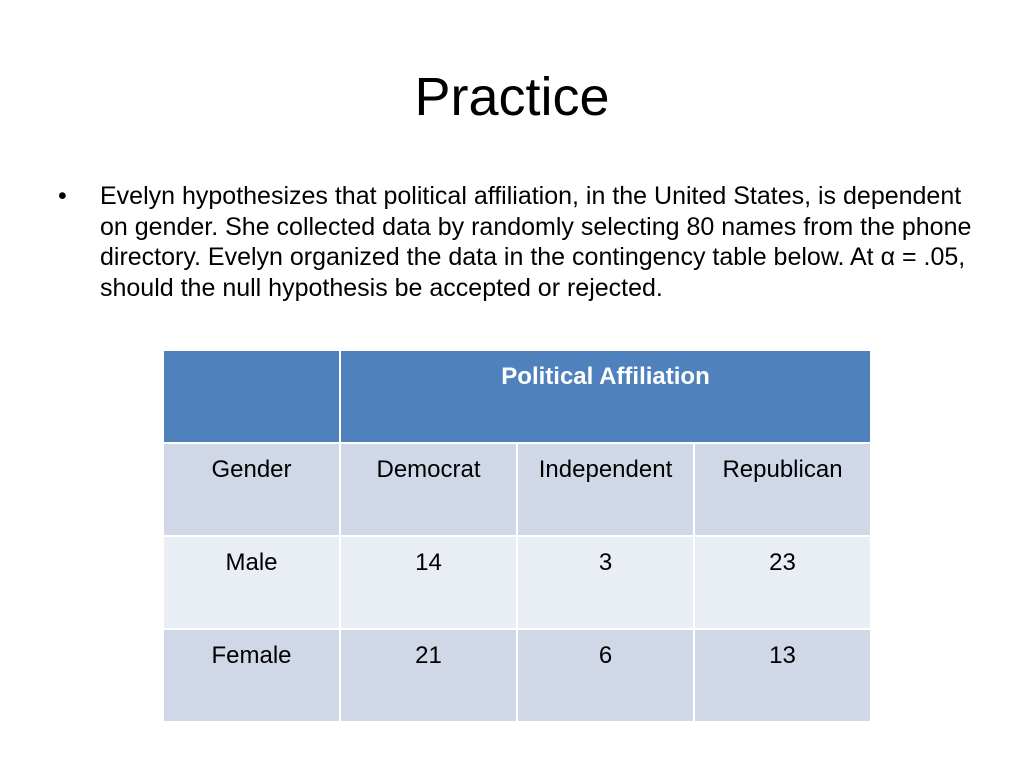 Image resolution: width=1024 pixels, height=768 pixels. Describe the element at coordinates (782, 582) in the screenshot. I see `table-cell: 23` at that location.